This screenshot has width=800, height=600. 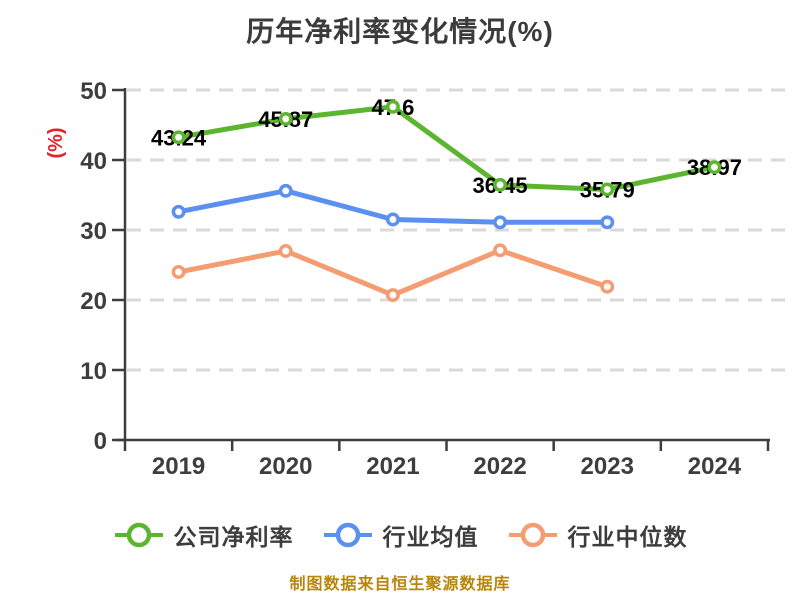 What do you see at coordinates (93, 301) in the screenshot?
I see `y-tick-label-20: 20` at bounding box center [93, 301].